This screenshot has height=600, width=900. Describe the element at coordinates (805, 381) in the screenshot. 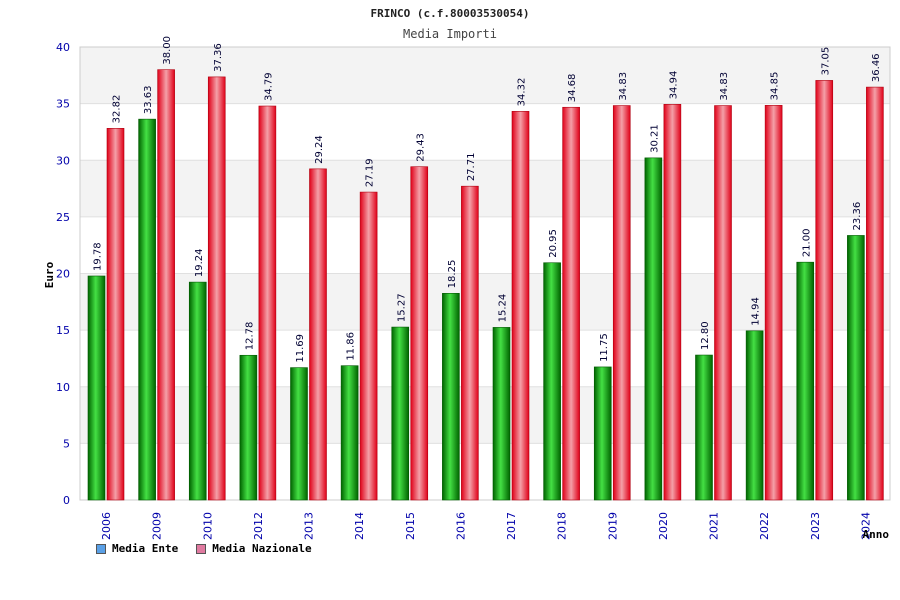

I see `bar-media-ente-2023` at that location.